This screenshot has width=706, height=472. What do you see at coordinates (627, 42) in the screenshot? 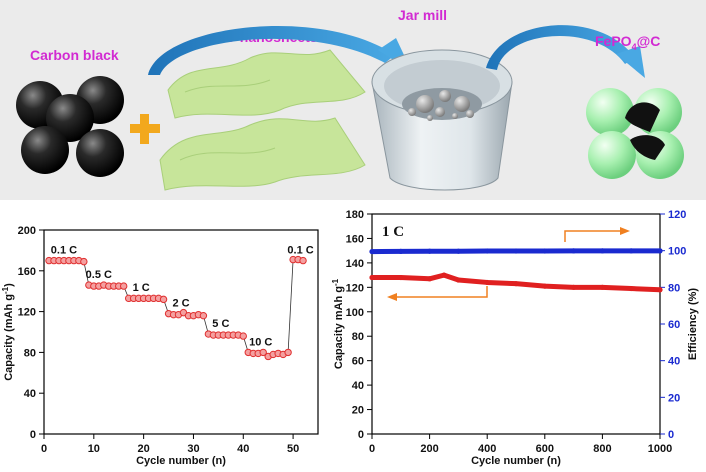
I see `product-label: FePO4@C` at bounding box center [627, 42].